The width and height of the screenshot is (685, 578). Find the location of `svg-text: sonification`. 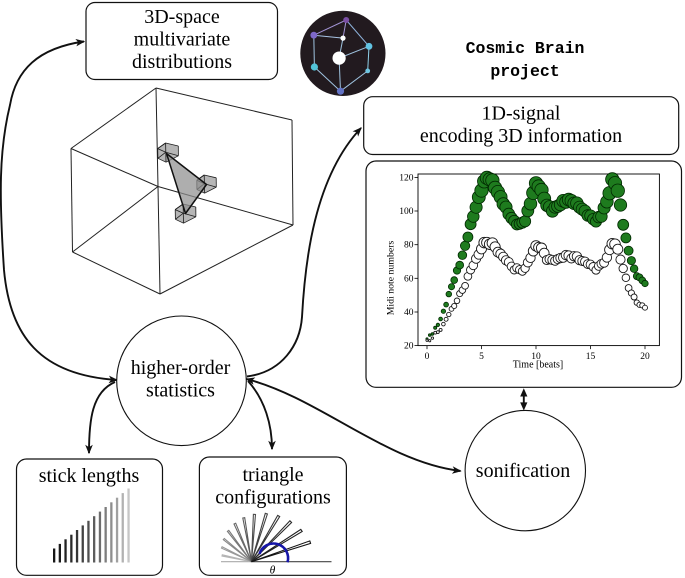

svg-text: sonification is located at coordinates (523, 471).